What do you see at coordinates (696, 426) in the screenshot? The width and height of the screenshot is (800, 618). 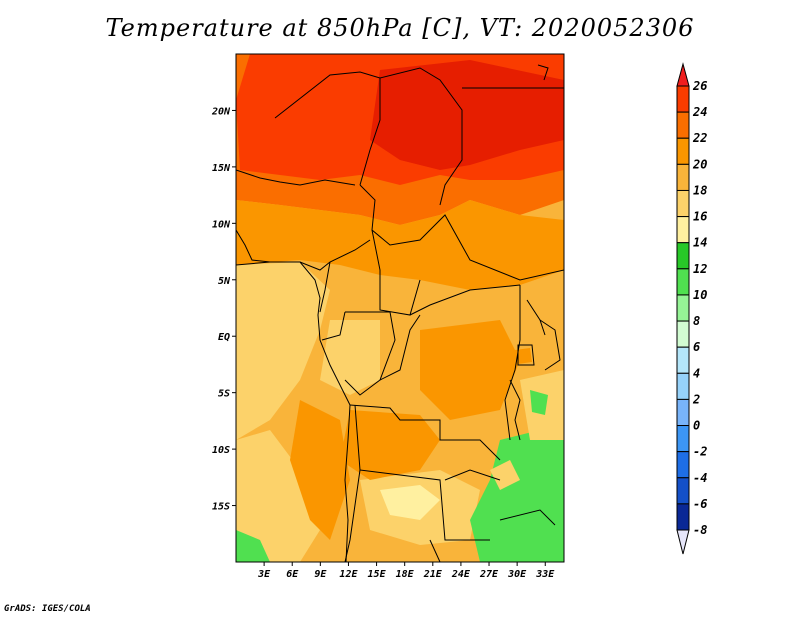 I see `colorbar-label: 0` at bounding box center [696, 426].